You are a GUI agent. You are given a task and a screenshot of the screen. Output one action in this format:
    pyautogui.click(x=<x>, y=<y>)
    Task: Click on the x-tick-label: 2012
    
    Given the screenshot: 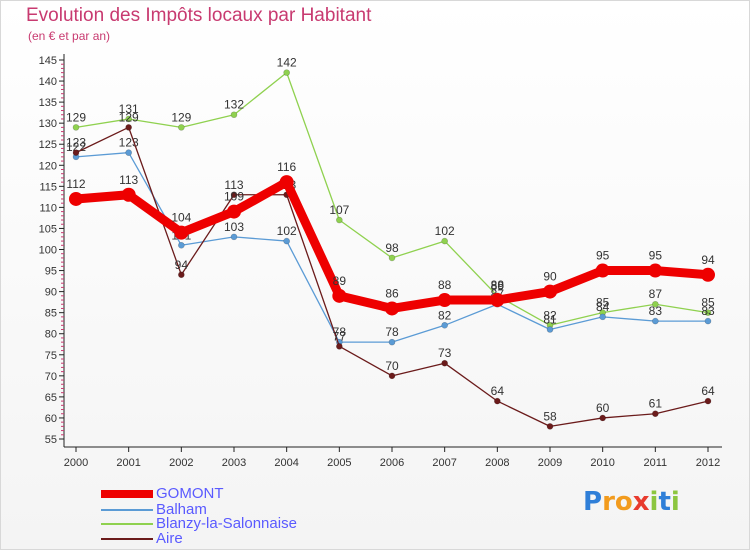 What is the action you would take?
    pyautogui.click(x=708, y=463)
    